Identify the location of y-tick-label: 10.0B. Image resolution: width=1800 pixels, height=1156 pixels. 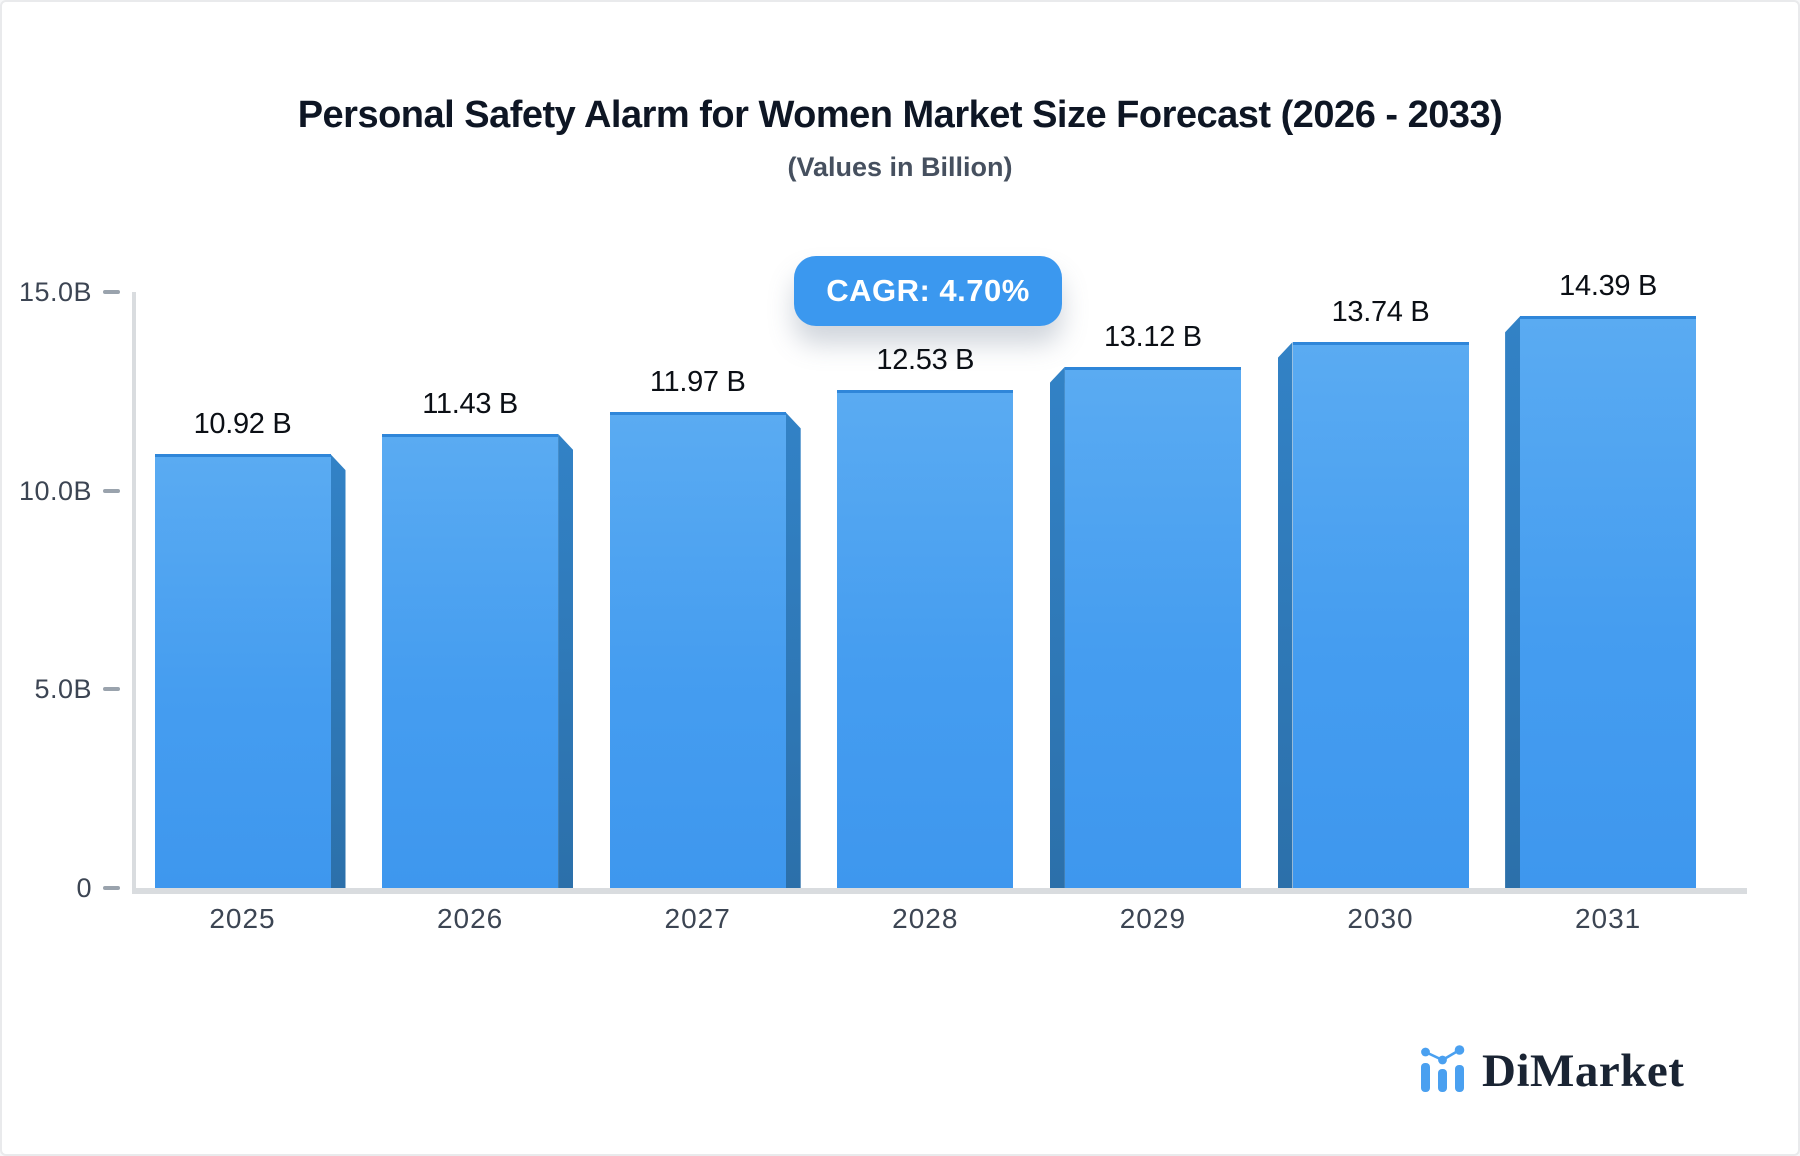
(55, 490).